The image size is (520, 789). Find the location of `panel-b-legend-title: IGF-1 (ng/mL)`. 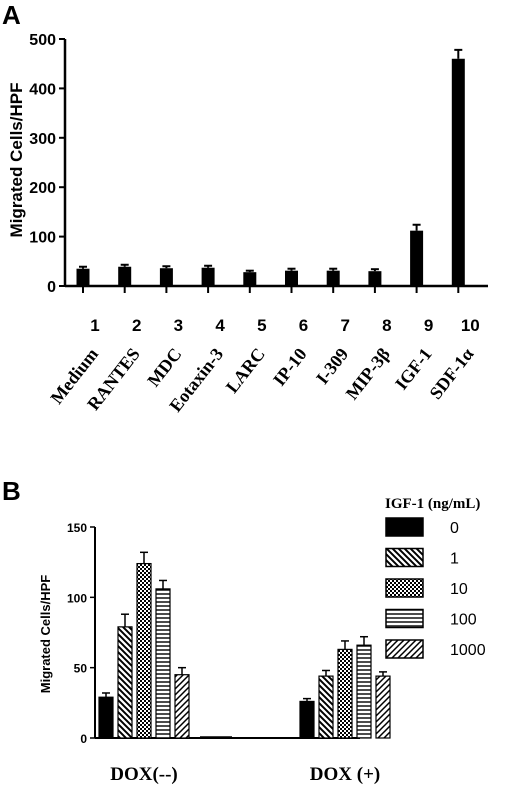

panel-b-legend-title: IGF-1 (ng/mL) is located at coordinates (432, 504).